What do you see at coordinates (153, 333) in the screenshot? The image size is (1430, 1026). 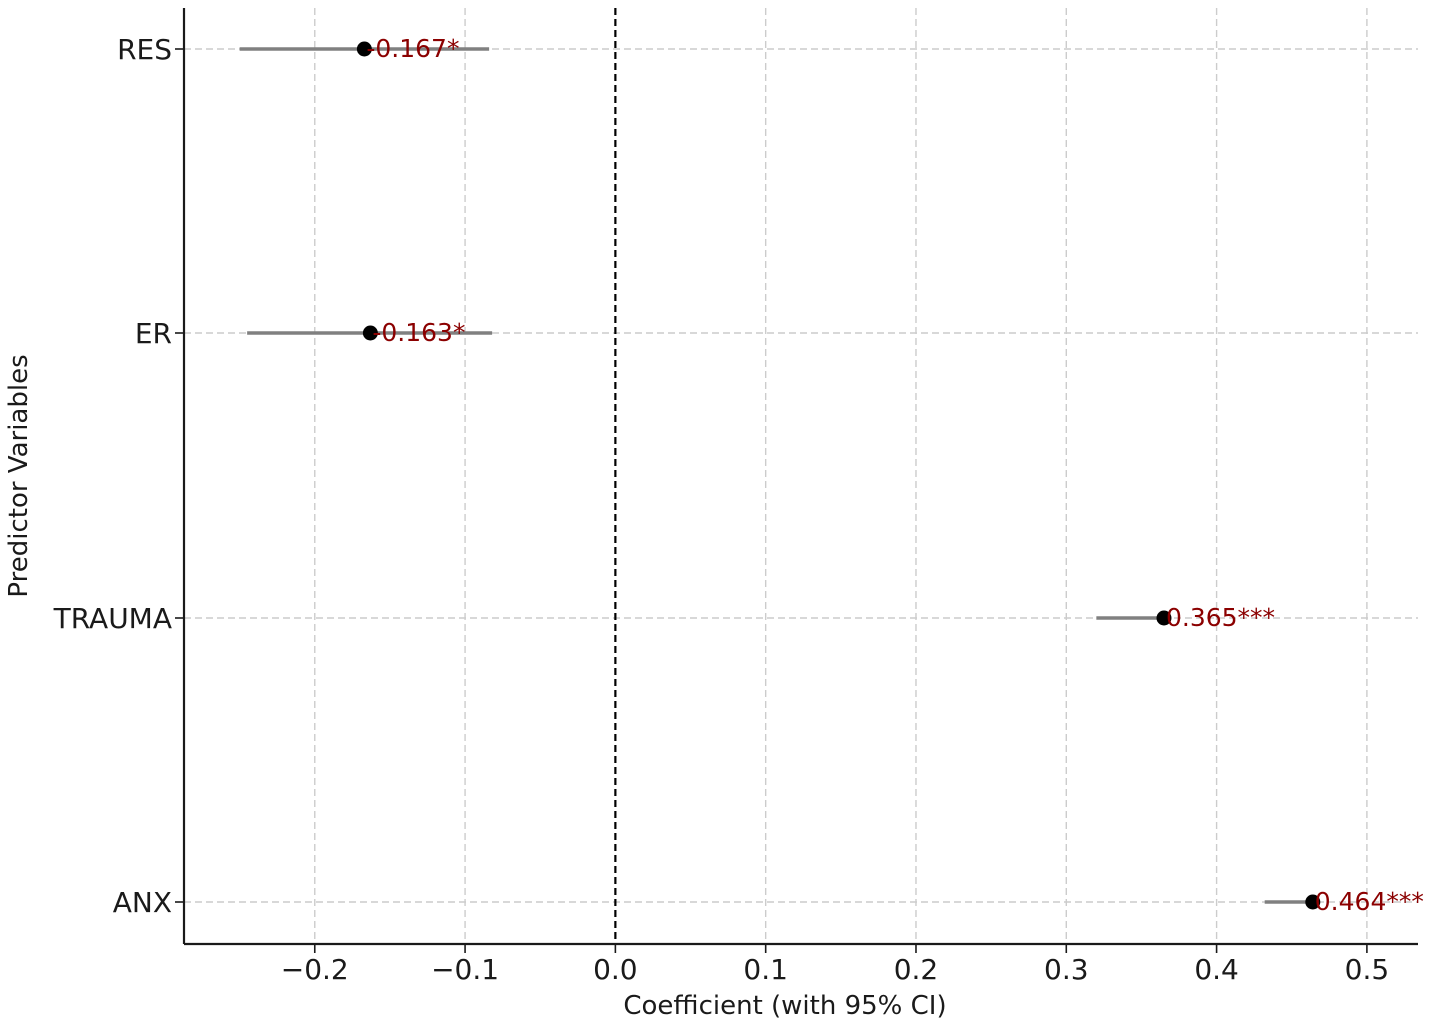 I see `category-label: ER` at bounding box center [153, 333].